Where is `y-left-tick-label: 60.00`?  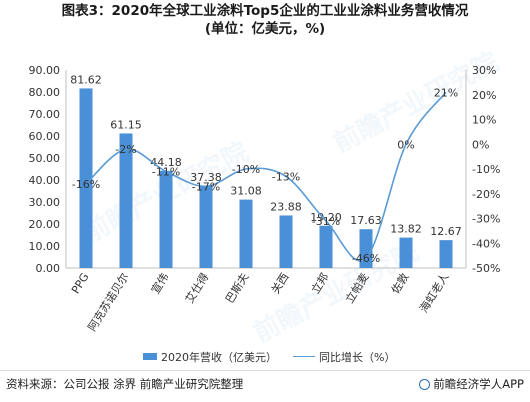
y-left-tick-label: 60.00 is located at coordinates (45, 136).